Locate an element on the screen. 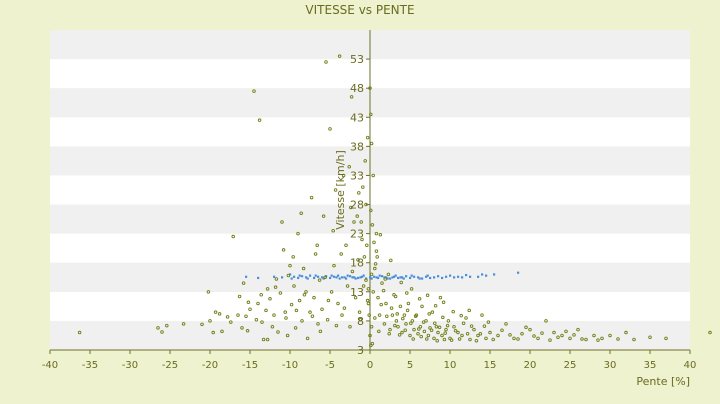  x-tick-label: 15 is located at coordinates (490, 365).